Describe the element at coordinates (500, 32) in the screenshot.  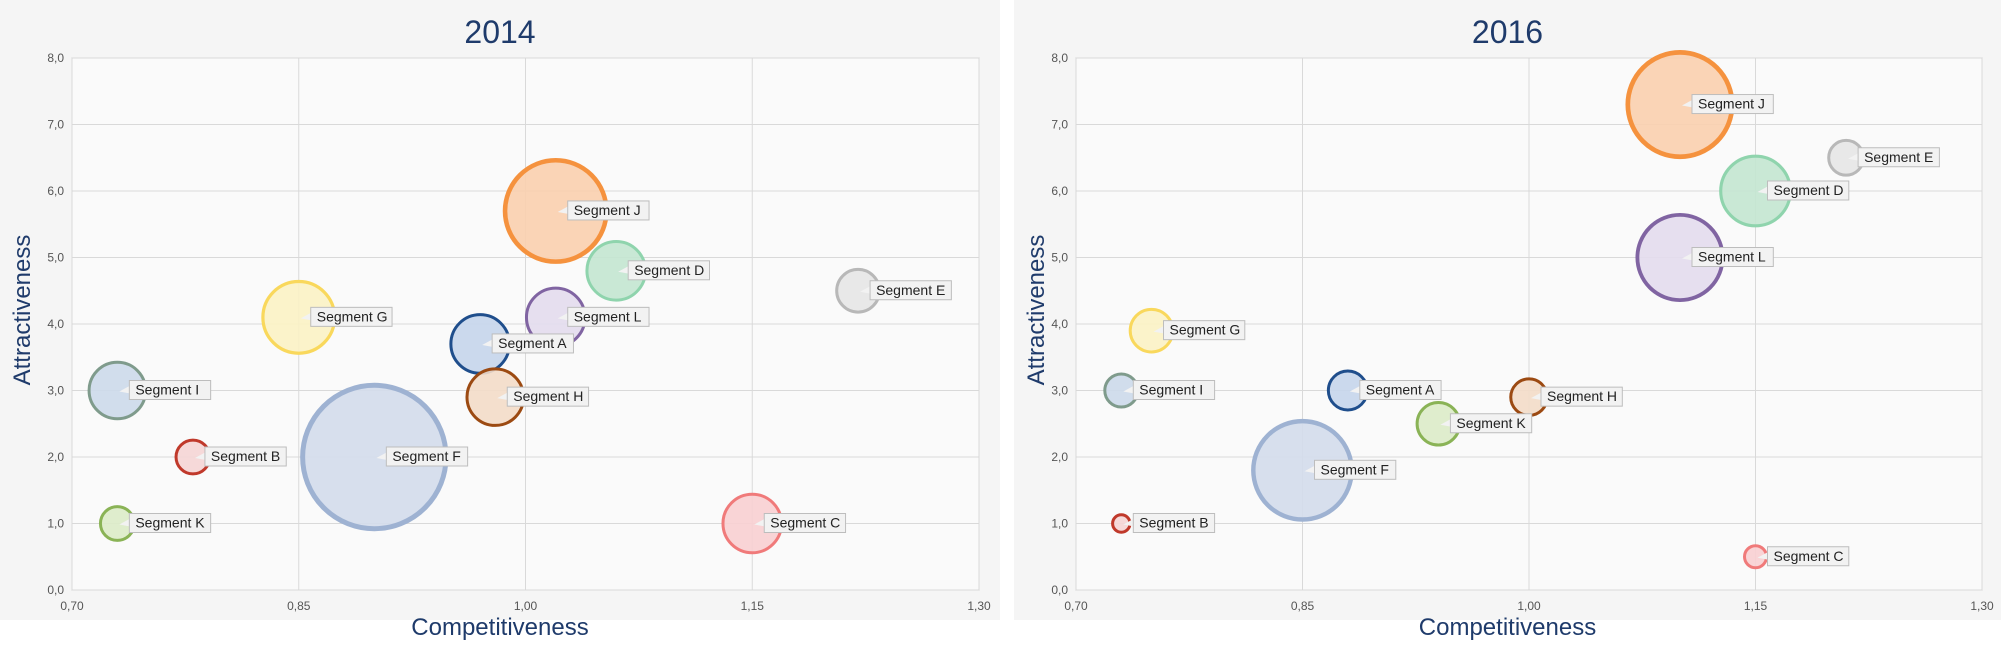
I see `chart-title: 2014` at that location.